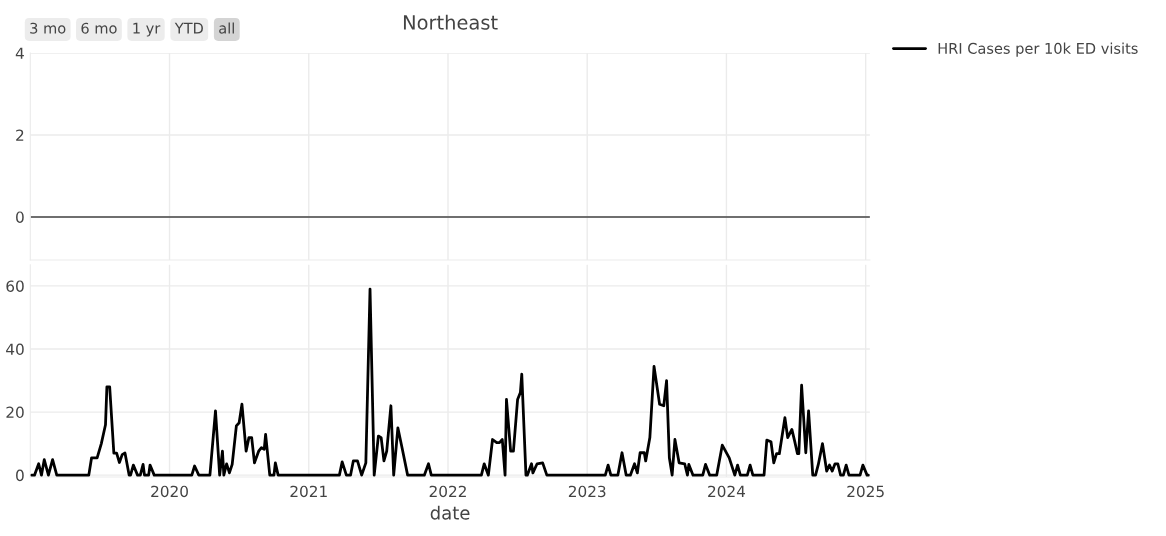 The image size is (1166, 536). Describe the element at coordinates (99, 28) in the screenshot. I see `text: 6 mo` at that location.